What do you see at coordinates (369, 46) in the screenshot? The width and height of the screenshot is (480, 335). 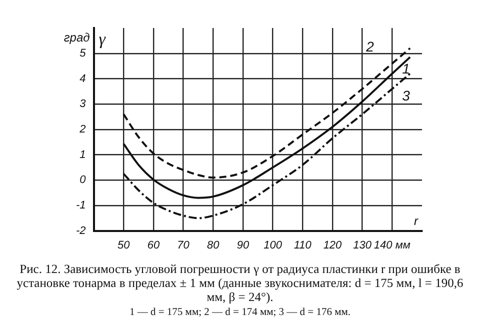 I see `series-label: 2` at bounding box center [369, 46].